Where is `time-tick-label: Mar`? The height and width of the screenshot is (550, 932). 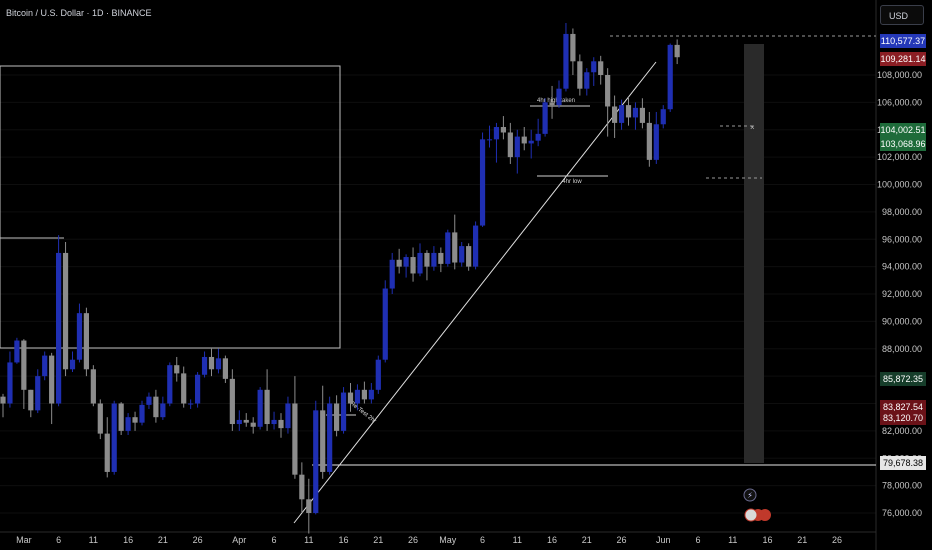
time-tick-label: Mar is located at coordinates (24, 540).